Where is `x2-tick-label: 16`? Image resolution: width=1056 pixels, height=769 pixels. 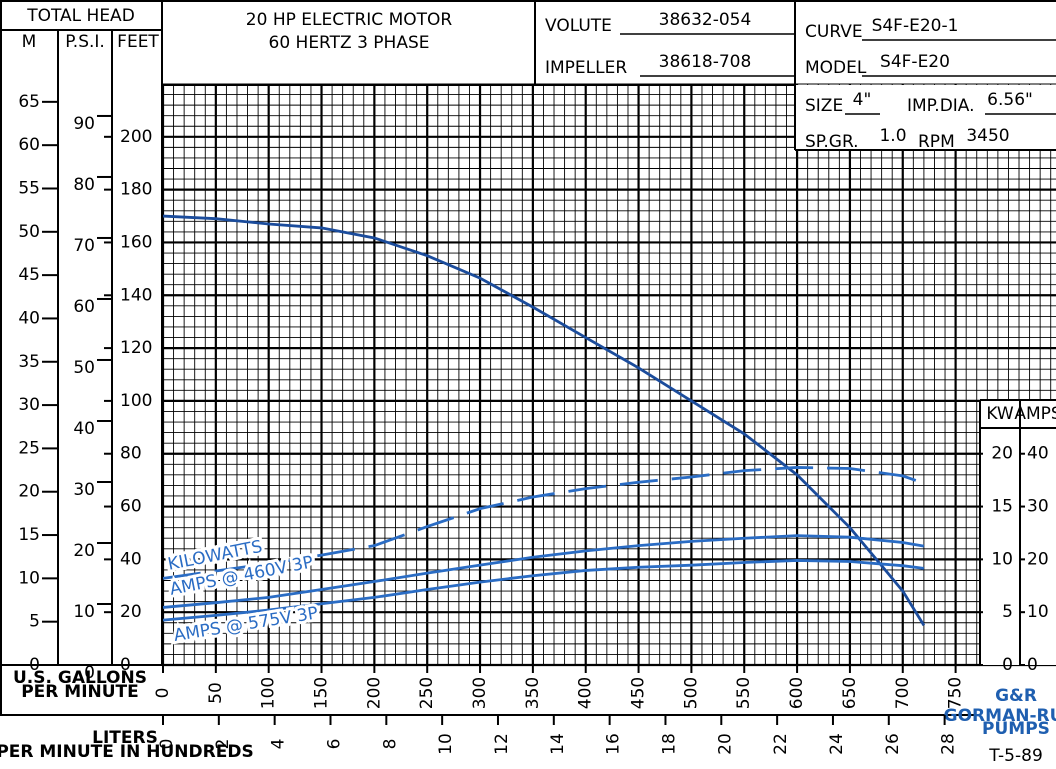
x2-tick-label: 16 is located at coordinates (614, 744).